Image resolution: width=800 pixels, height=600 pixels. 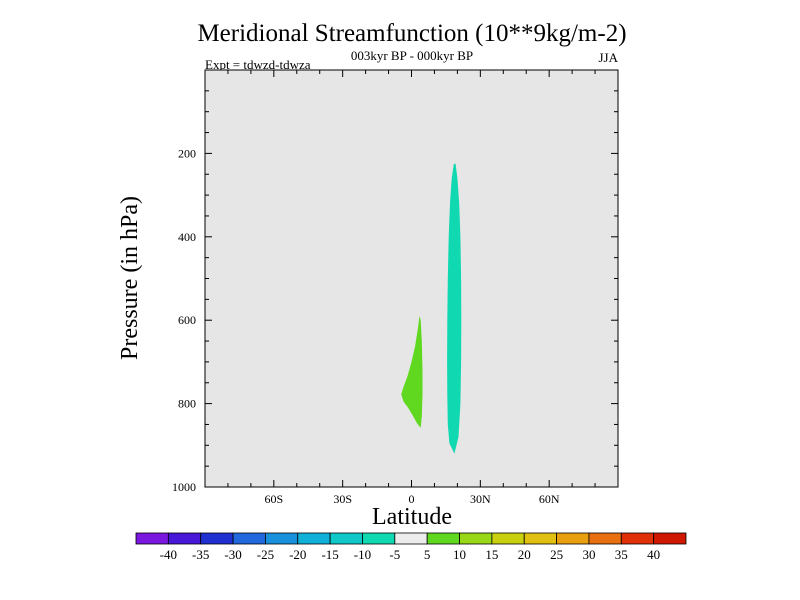 What do you see at coordinates (621, 554) in the screenshot?
I see `colorbar-label: 35` at bounding box center [621, 554].